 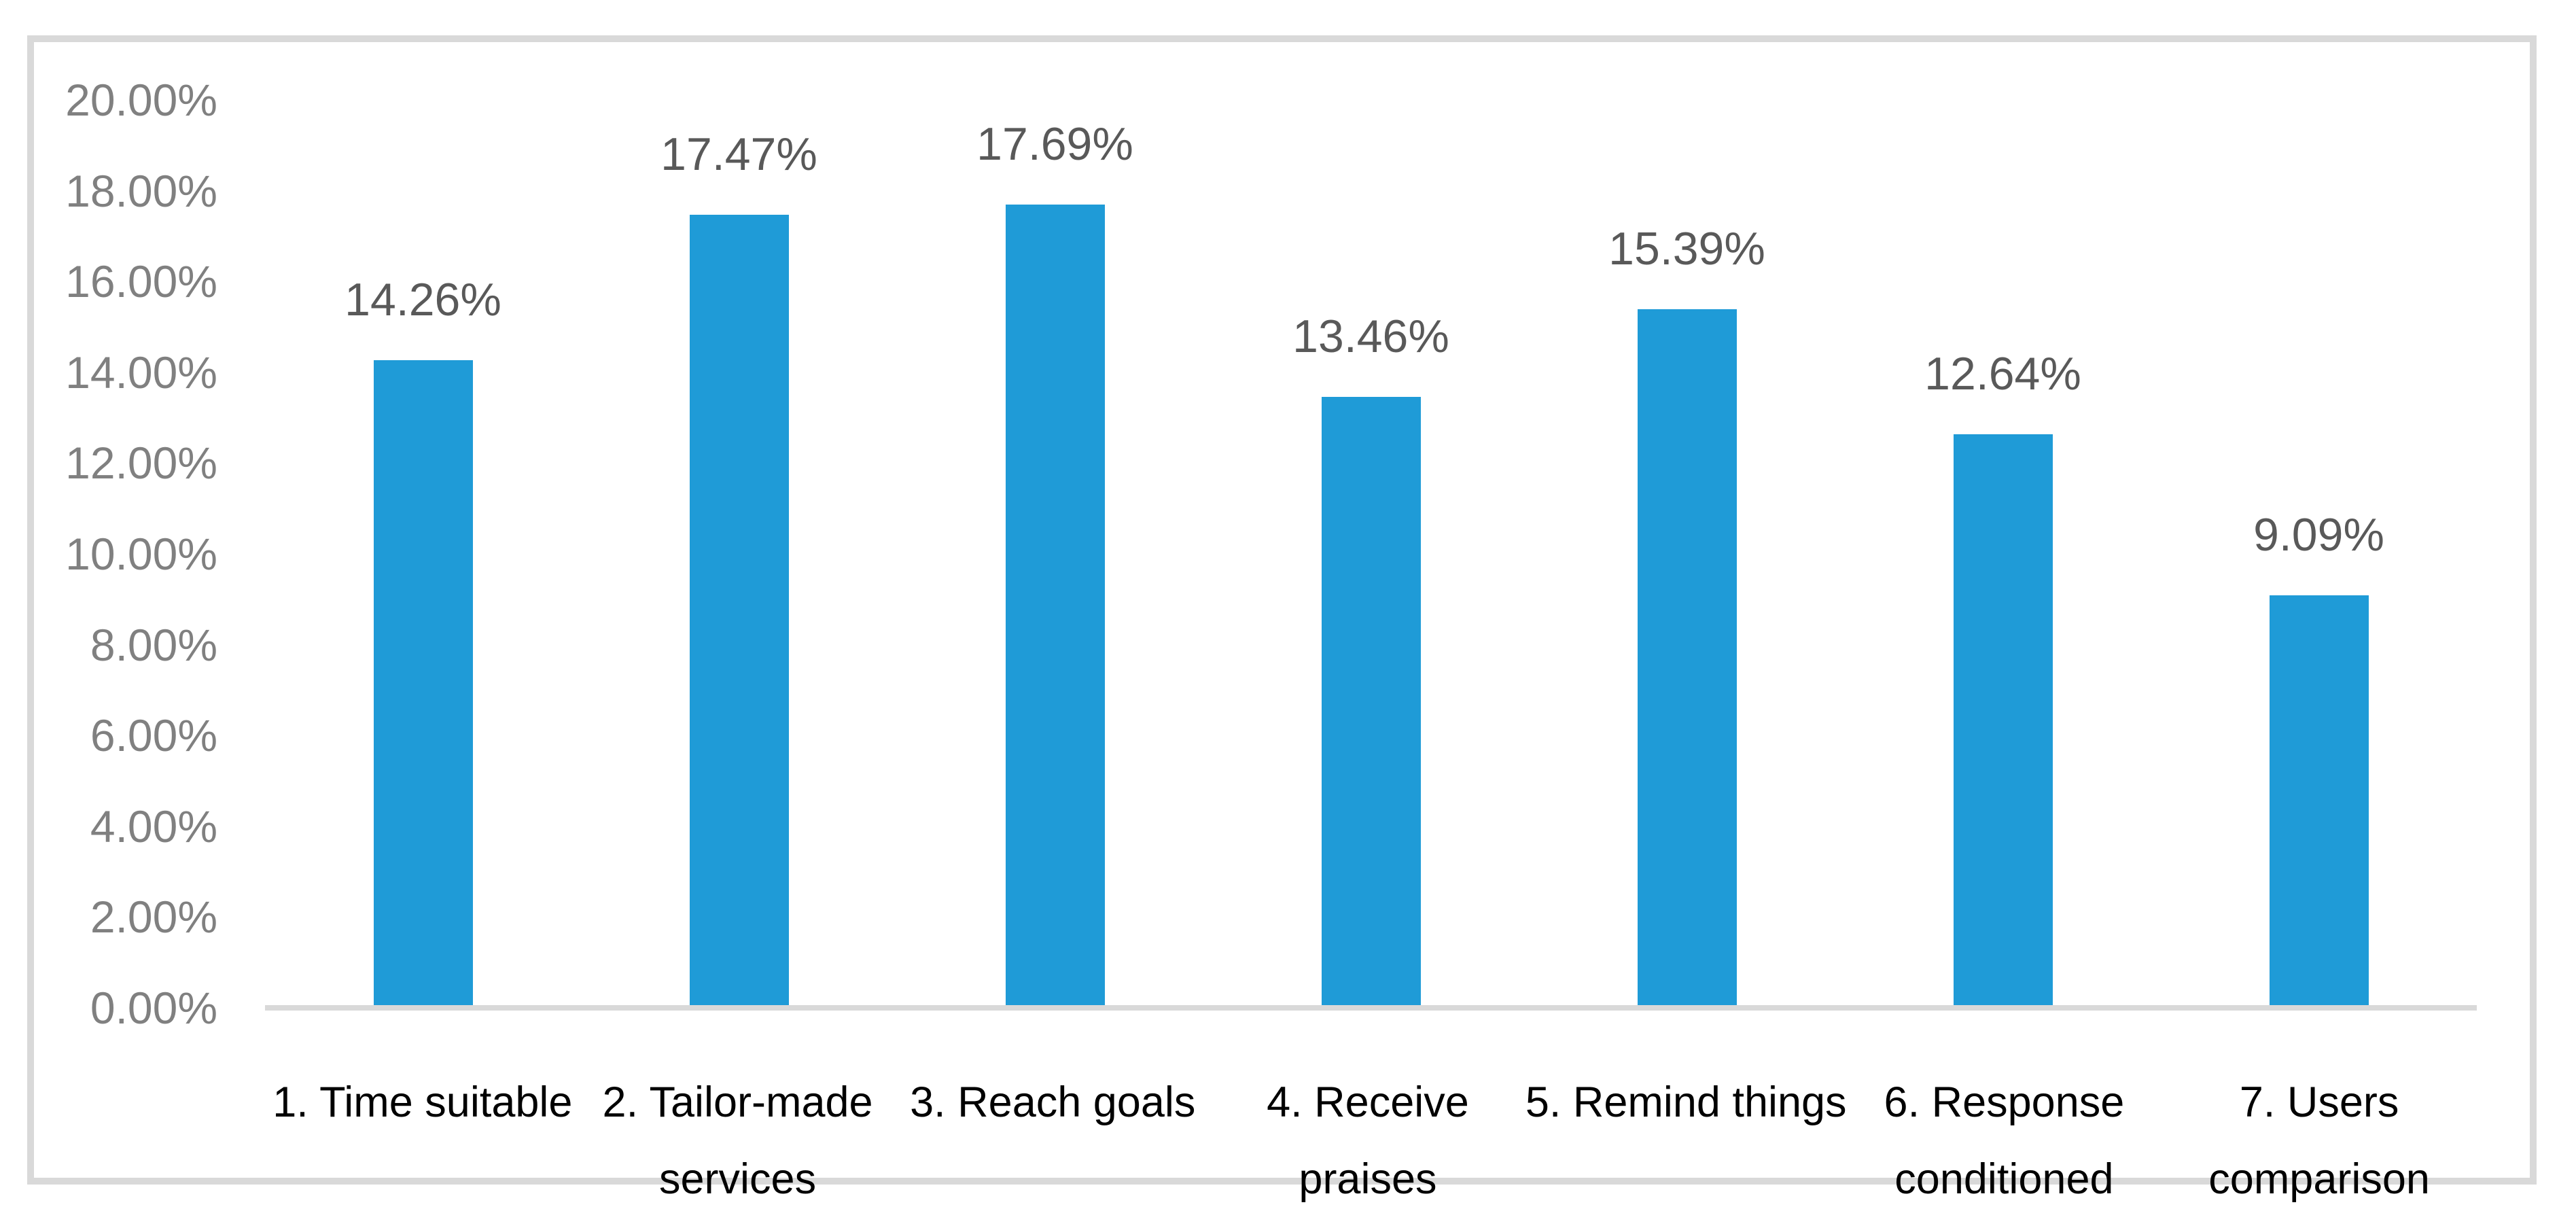 What do you see at coordinates (739, 154) in the screenshot?
I see `data-label-2: 17.47%` at bounding box center [739, 154].